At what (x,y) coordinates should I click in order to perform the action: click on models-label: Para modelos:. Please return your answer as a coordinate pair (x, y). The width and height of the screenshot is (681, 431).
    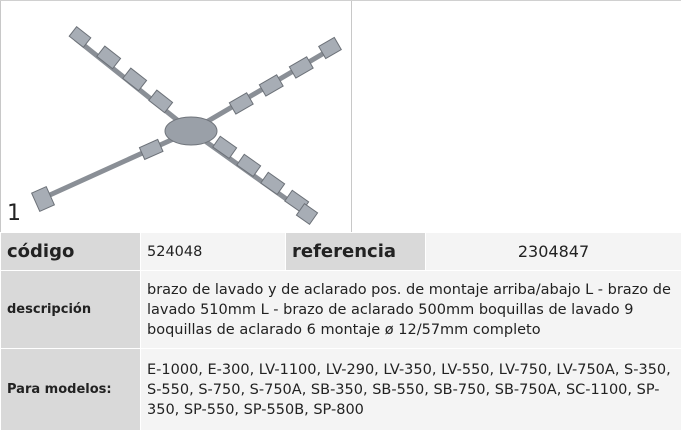
    Looking at the image, I should click on (71, 390).